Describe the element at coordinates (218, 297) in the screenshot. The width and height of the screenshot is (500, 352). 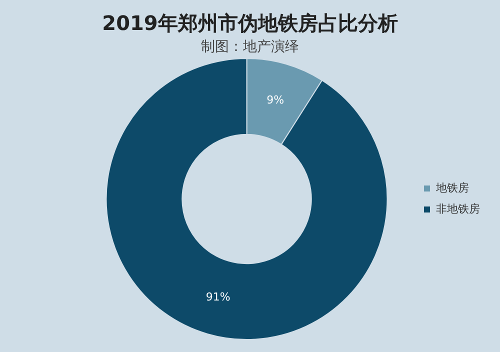
I see `data-label: 91%` at that location.